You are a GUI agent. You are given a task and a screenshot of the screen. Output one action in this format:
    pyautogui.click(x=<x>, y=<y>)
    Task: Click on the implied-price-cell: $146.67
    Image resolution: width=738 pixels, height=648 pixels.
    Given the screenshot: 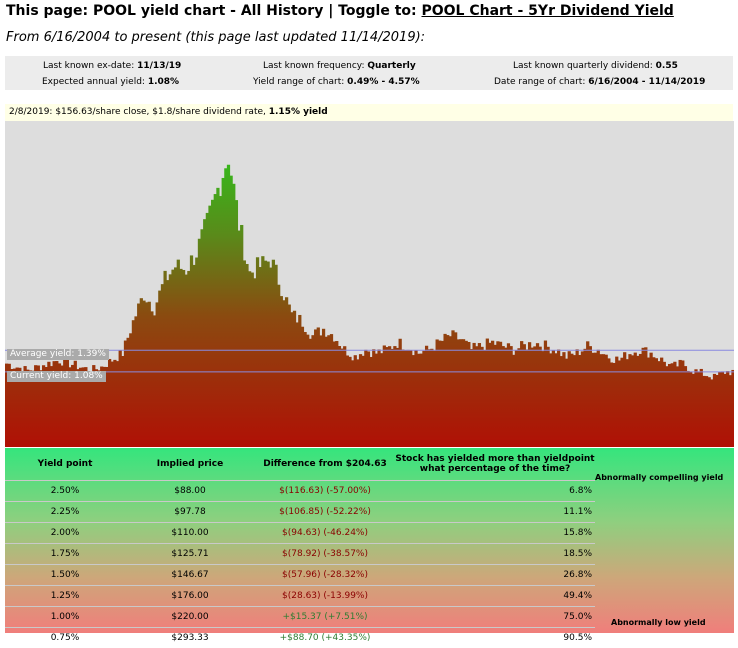 What is the action you would take?
    pyautogui.click(x=190, y=575)
    